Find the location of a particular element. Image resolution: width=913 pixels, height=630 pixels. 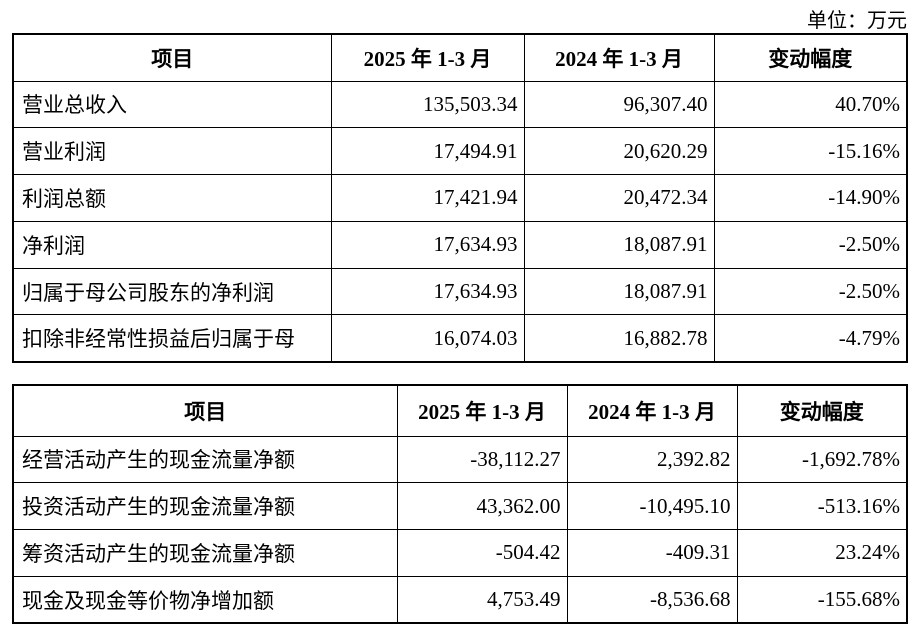

row-label: 营业总收入 is located at coordinates (172, 104).